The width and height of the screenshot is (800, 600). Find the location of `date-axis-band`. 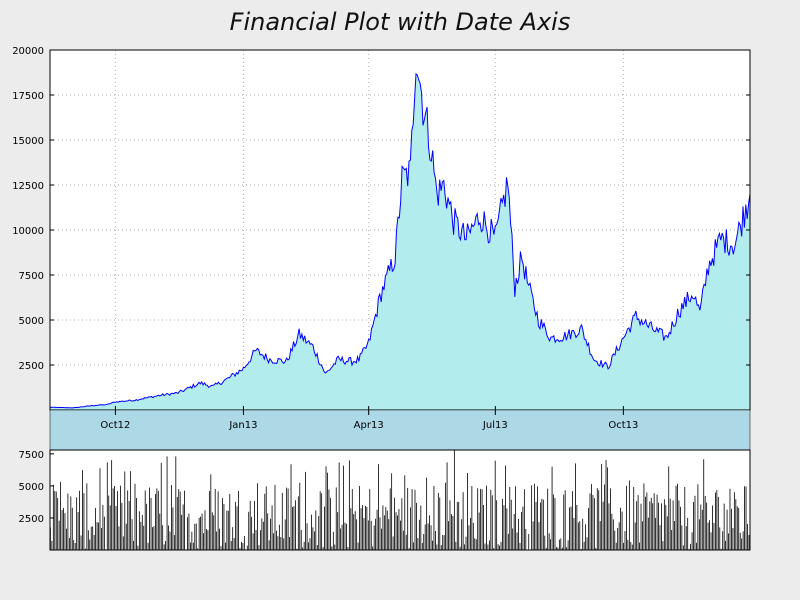

date-axis-band is located at coordinates (400, 430).